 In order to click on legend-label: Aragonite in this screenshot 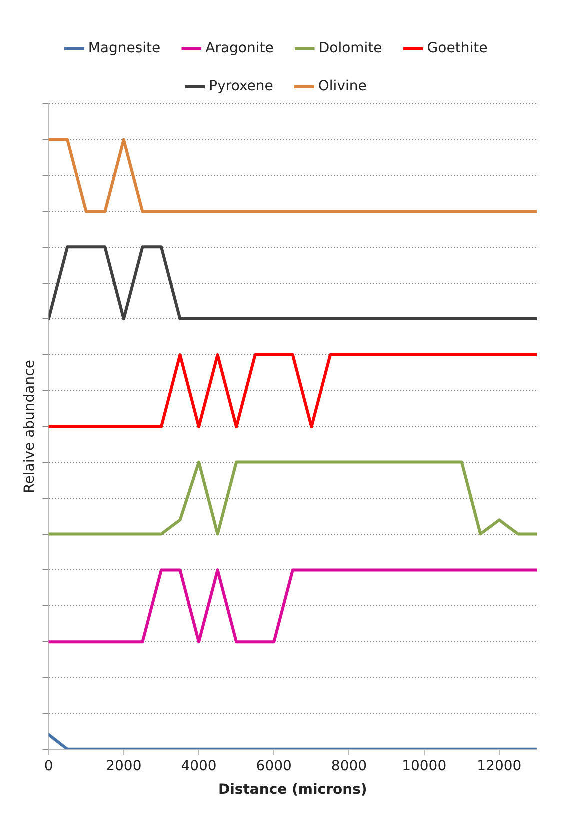, I will do `click(240, 48)`.